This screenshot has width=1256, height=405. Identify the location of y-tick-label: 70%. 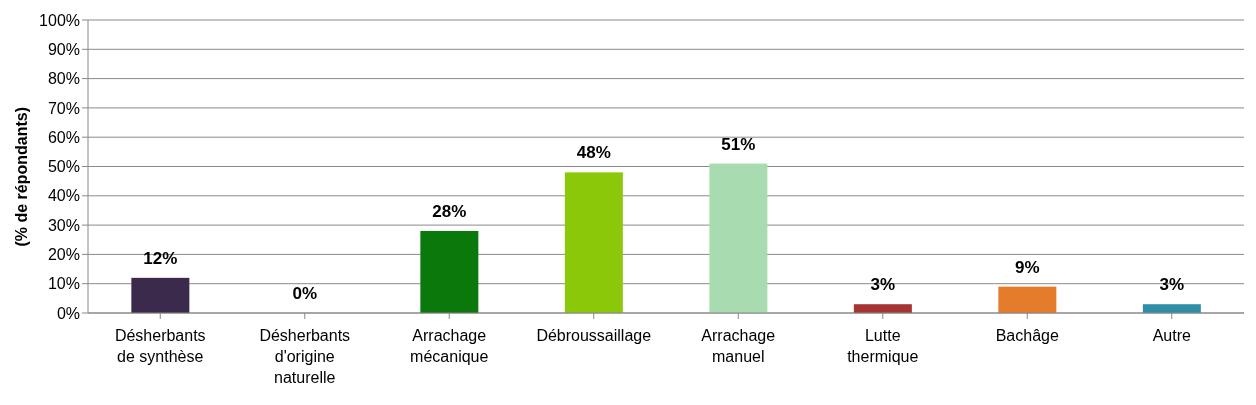
(63, 108).